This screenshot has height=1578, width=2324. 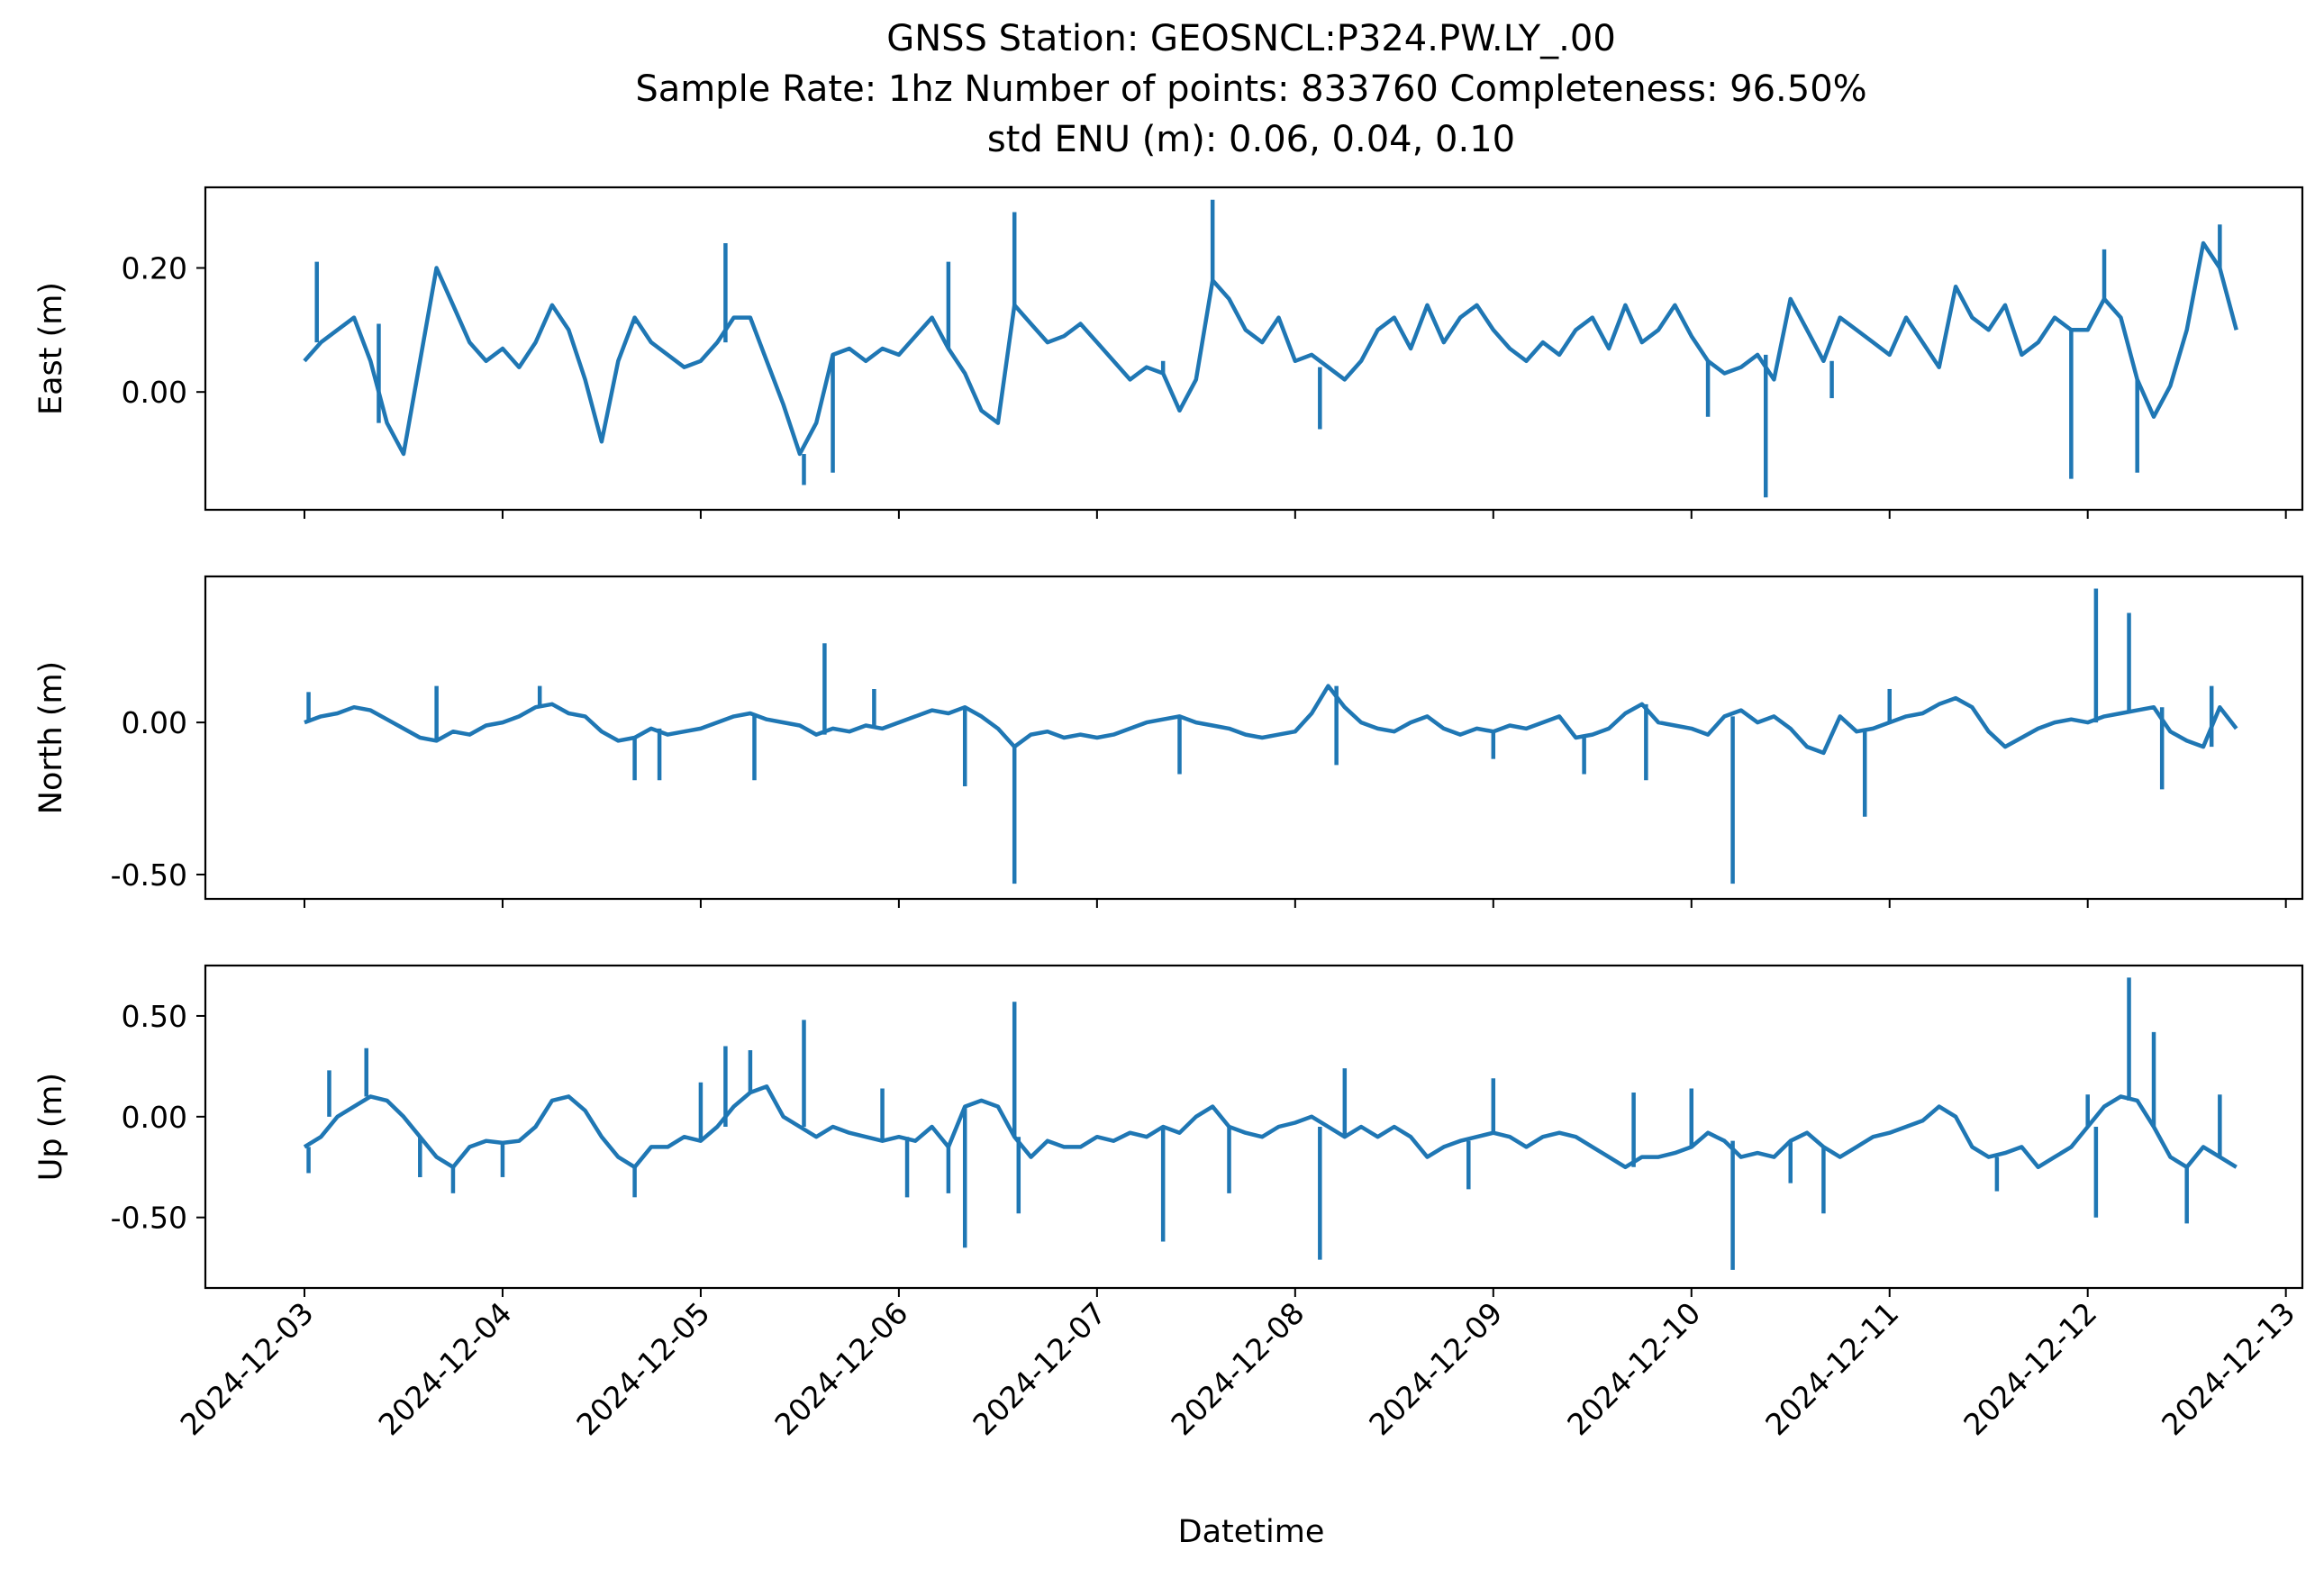 What do you see at coordinates (51, 1127) in the screenshot?
I see `up-y-axis-label: Up (m)` at bounding box center [51, 1127].